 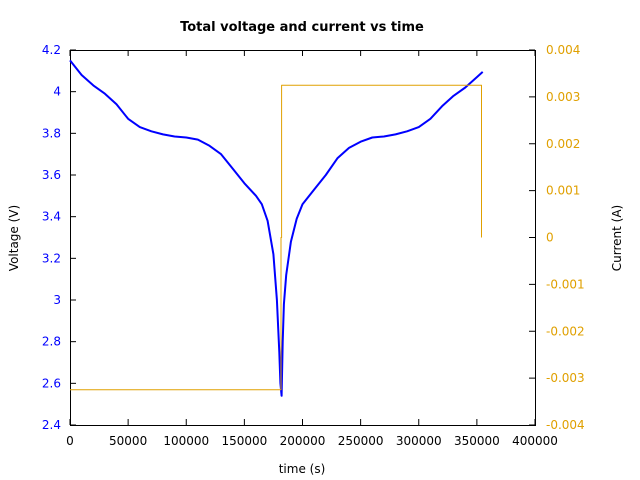 What do you see at coordinates (51, 217) in the screenshot?
I see `y-left-tick-label: 3.4` at bounding box center [51, 217].